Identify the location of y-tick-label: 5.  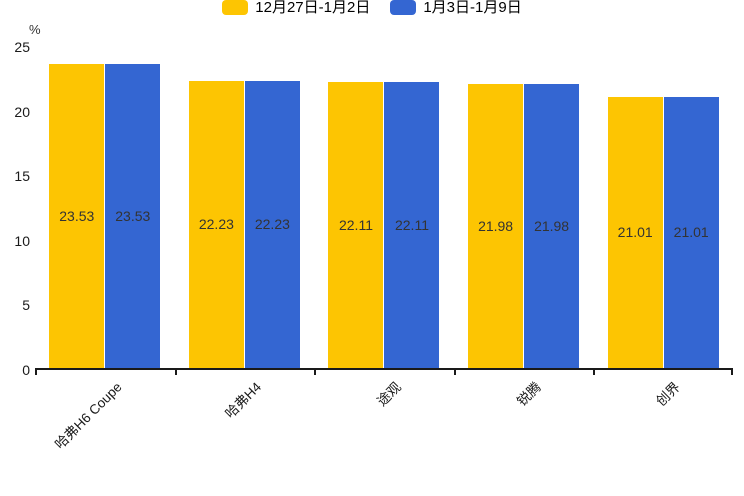
(26, 305).